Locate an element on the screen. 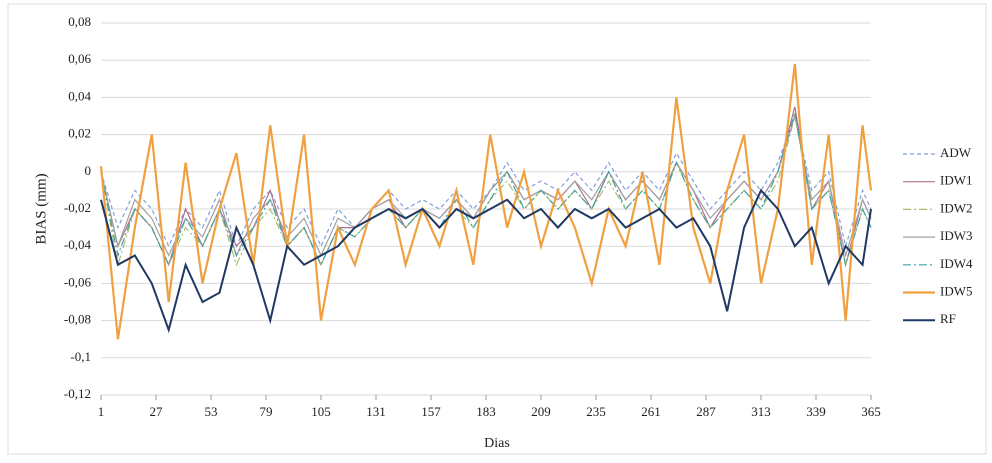  y-tick-label: -0,08 is located at coordinates (77, 319).